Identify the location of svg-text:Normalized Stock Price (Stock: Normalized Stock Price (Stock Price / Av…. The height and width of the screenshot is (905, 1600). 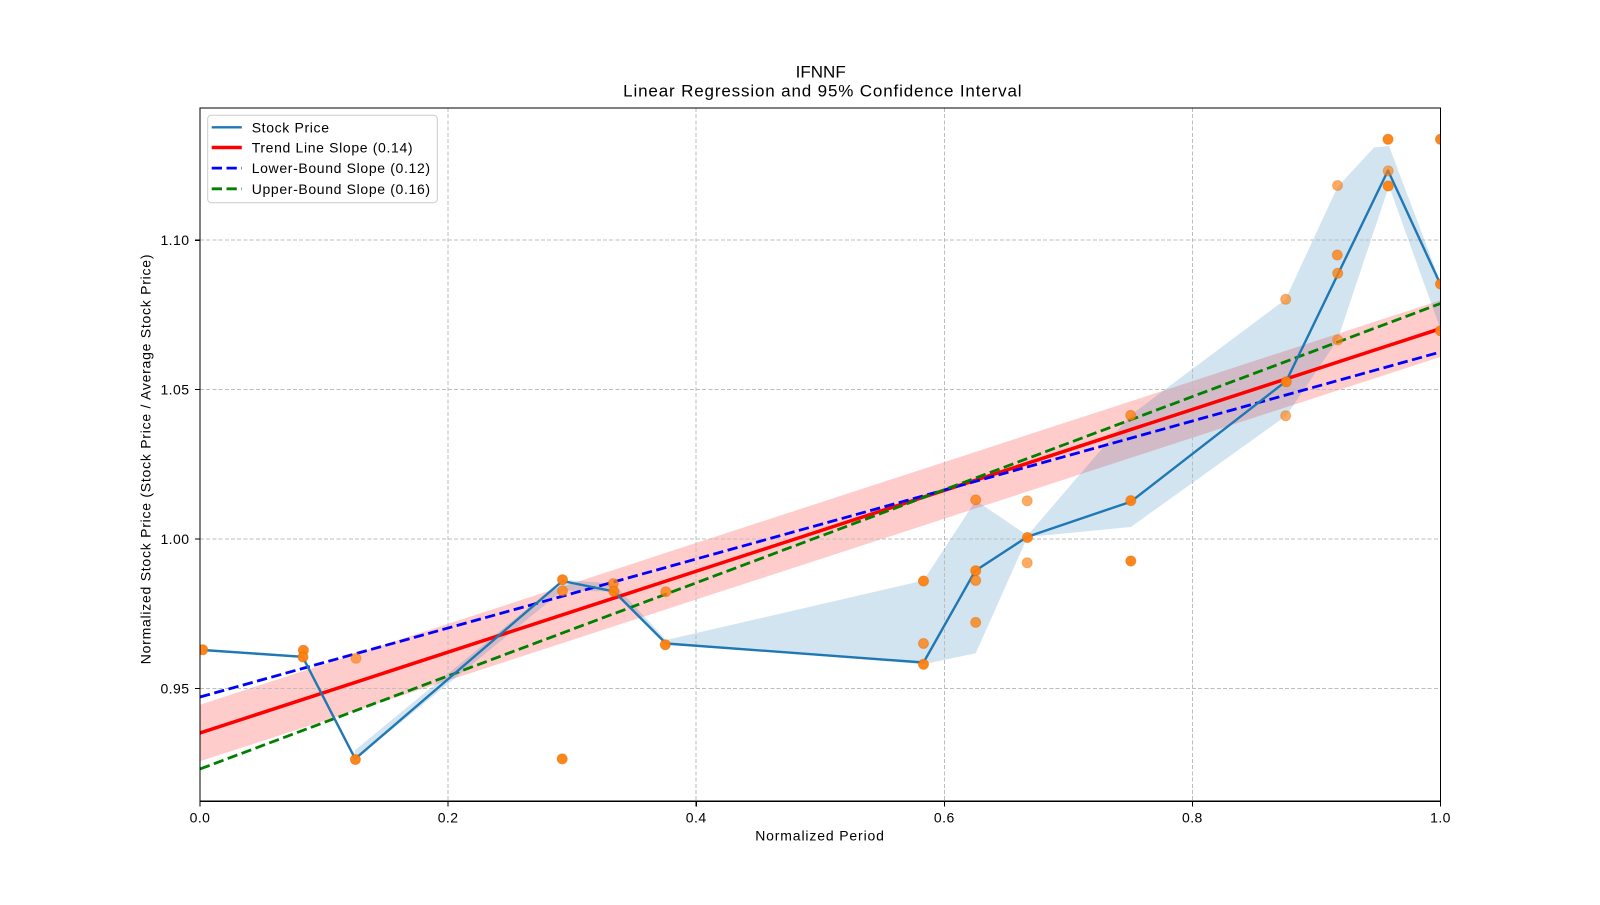
(146, 459).